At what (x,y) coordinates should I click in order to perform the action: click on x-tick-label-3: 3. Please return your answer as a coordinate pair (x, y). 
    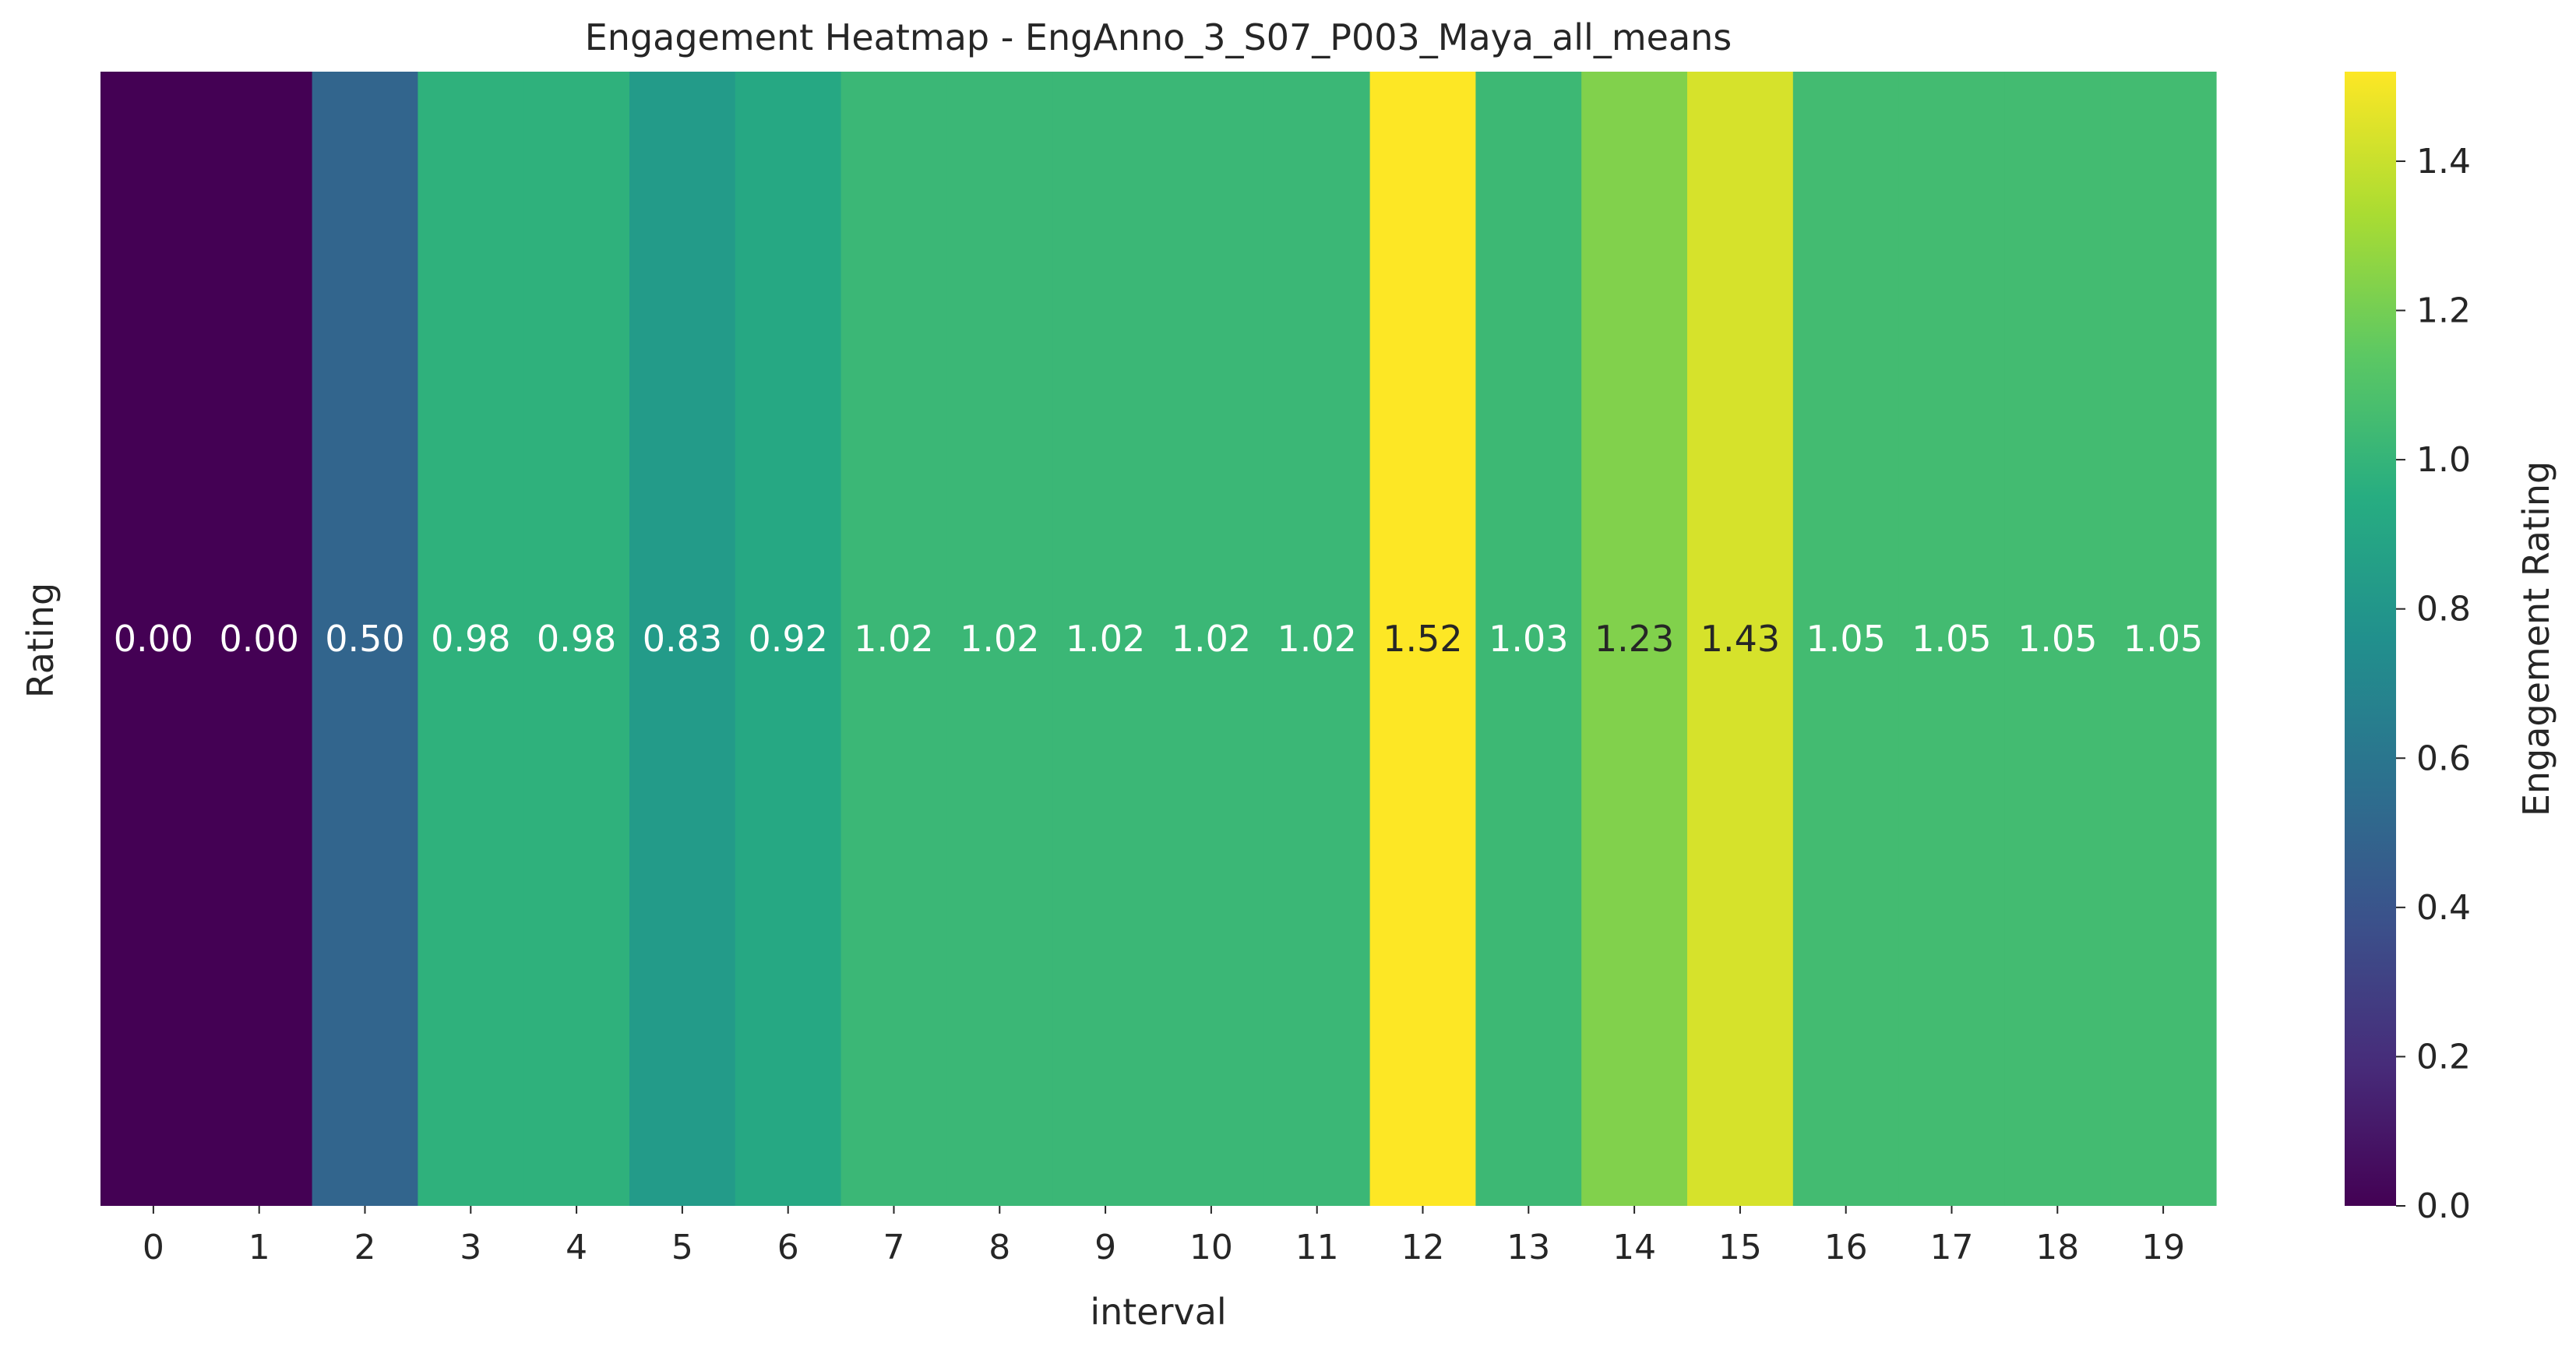
    Looking at the image, I should click on (471, 1247).